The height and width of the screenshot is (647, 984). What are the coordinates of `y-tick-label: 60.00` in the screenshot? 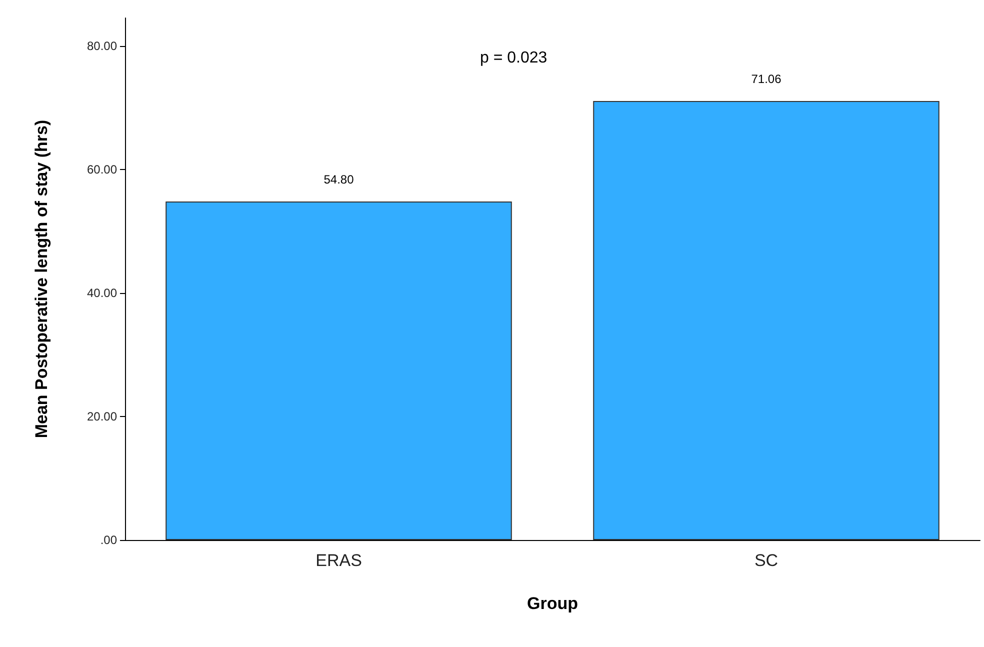 It's located at (102, 169).